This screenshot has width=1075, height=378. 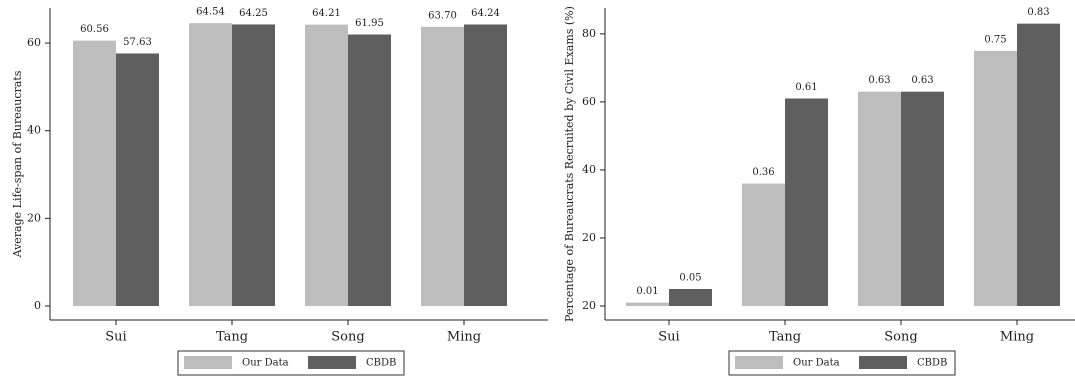 What do you see at coordinates (369, 23) in the screenshot?
I see `value-label: 61.95` at bounding box center [369, 23].